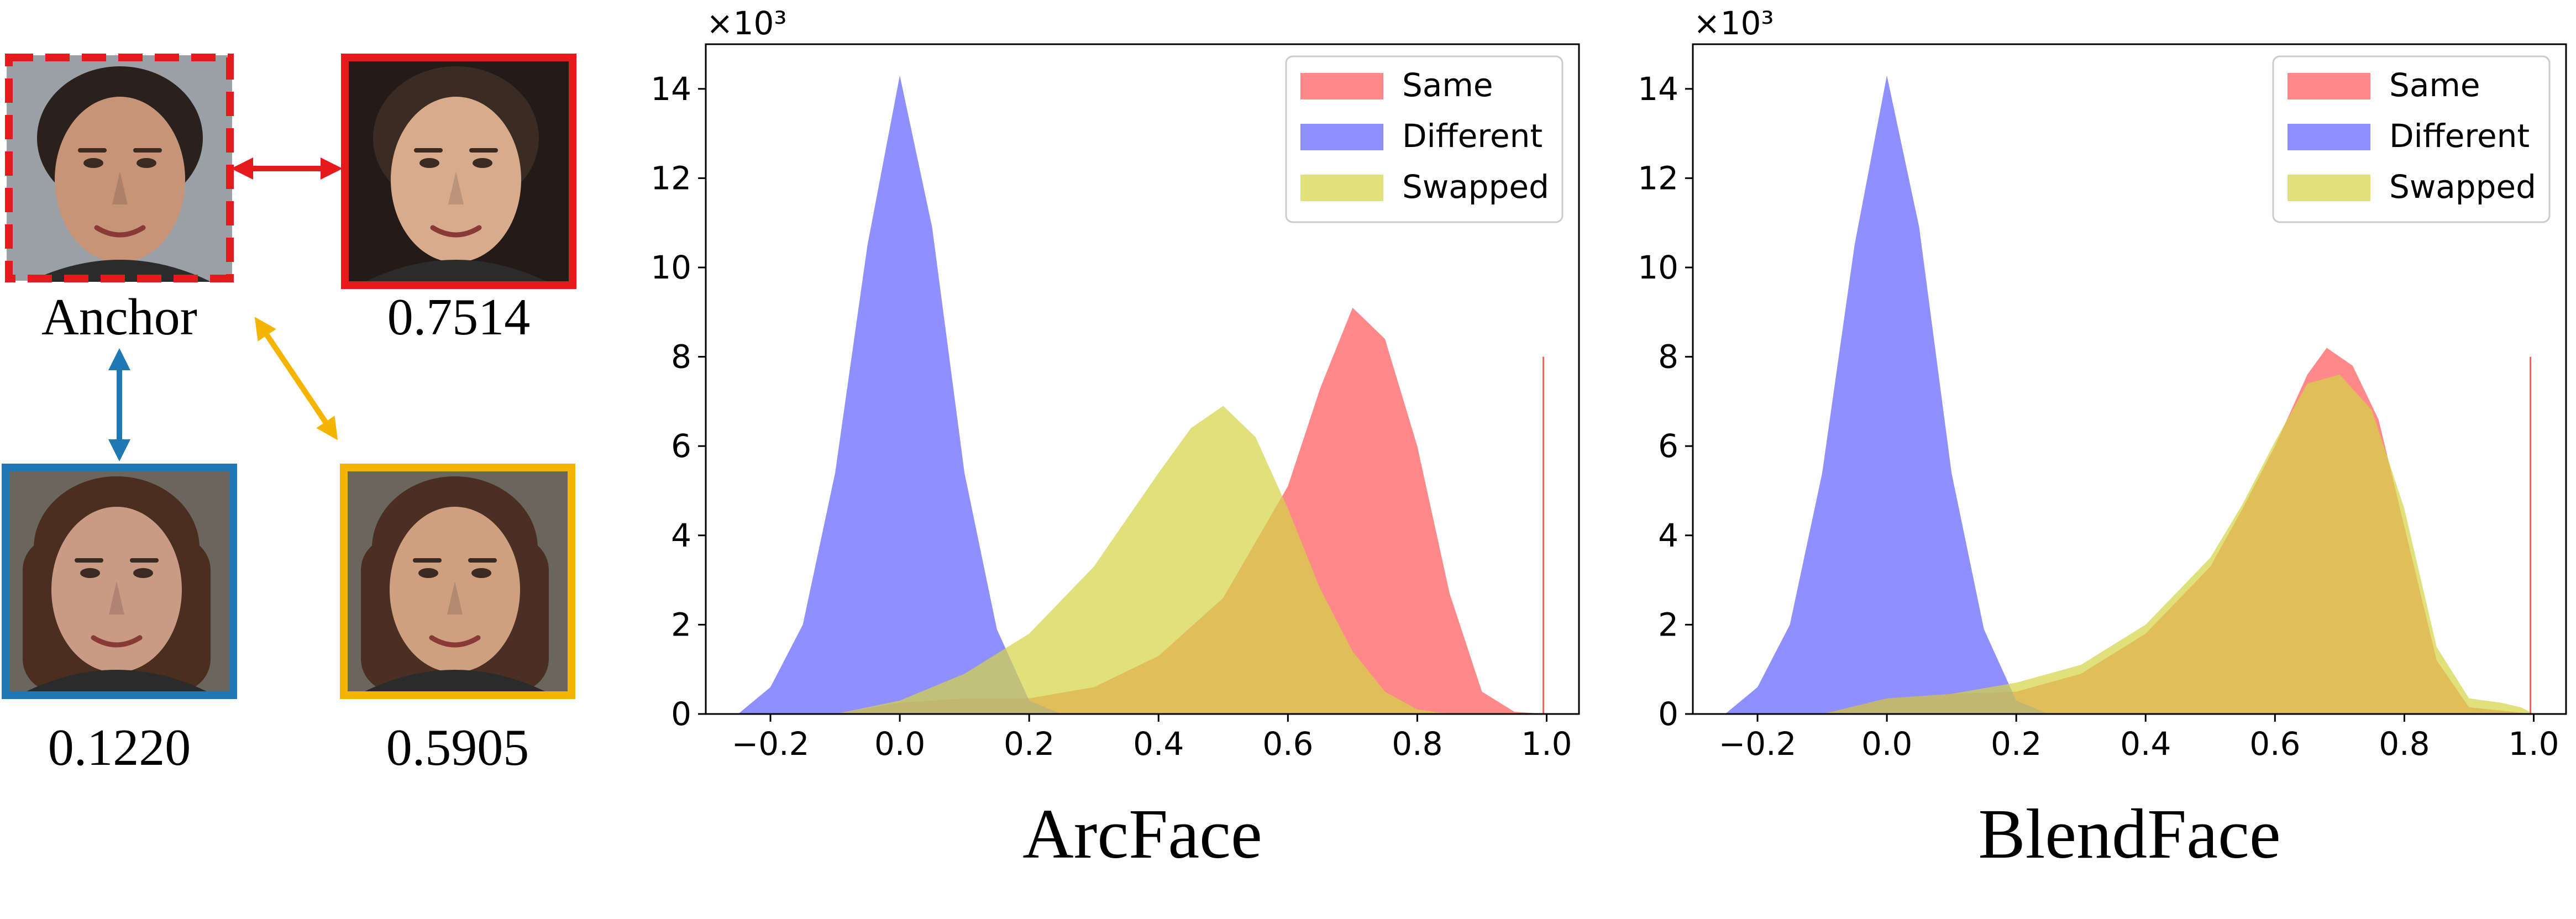 The width and height of the screenshot is (2576, 919). I want to click on face-frame-swapped, so click(457, 582).